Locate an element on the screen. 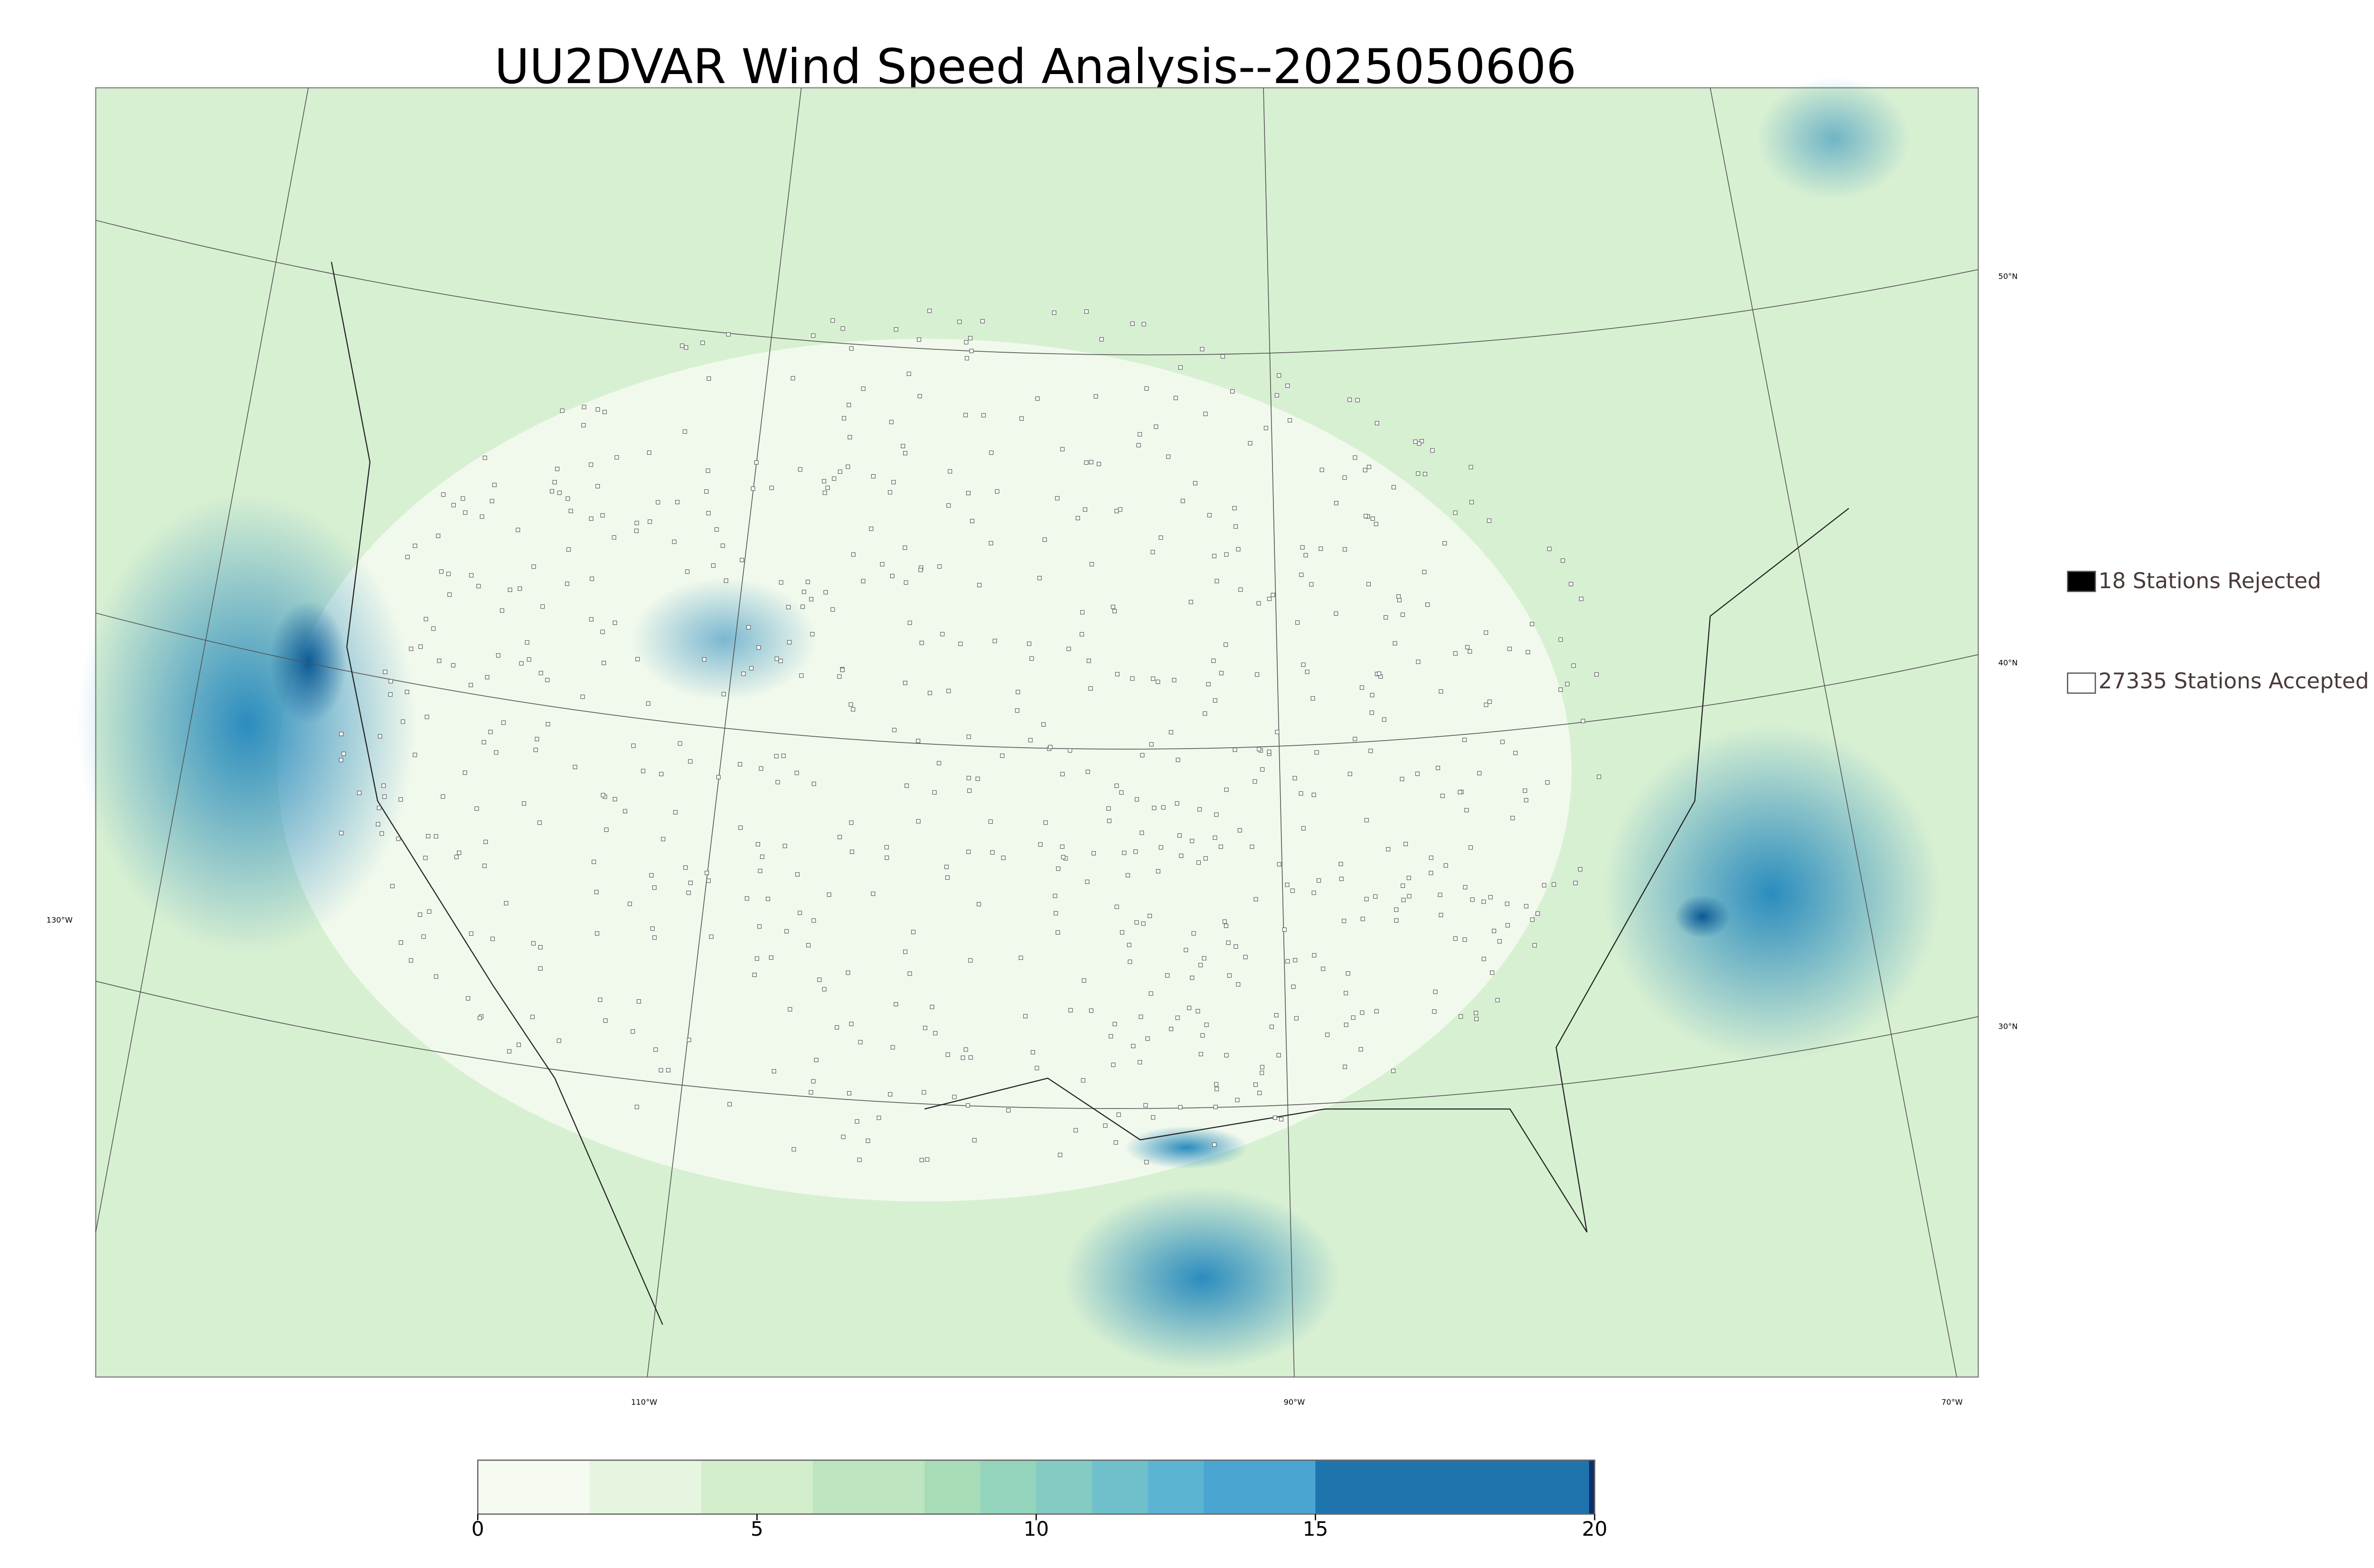 This screenshot has height=1568, width=2374. legend-swatch is located at coordinates (2081, 582).